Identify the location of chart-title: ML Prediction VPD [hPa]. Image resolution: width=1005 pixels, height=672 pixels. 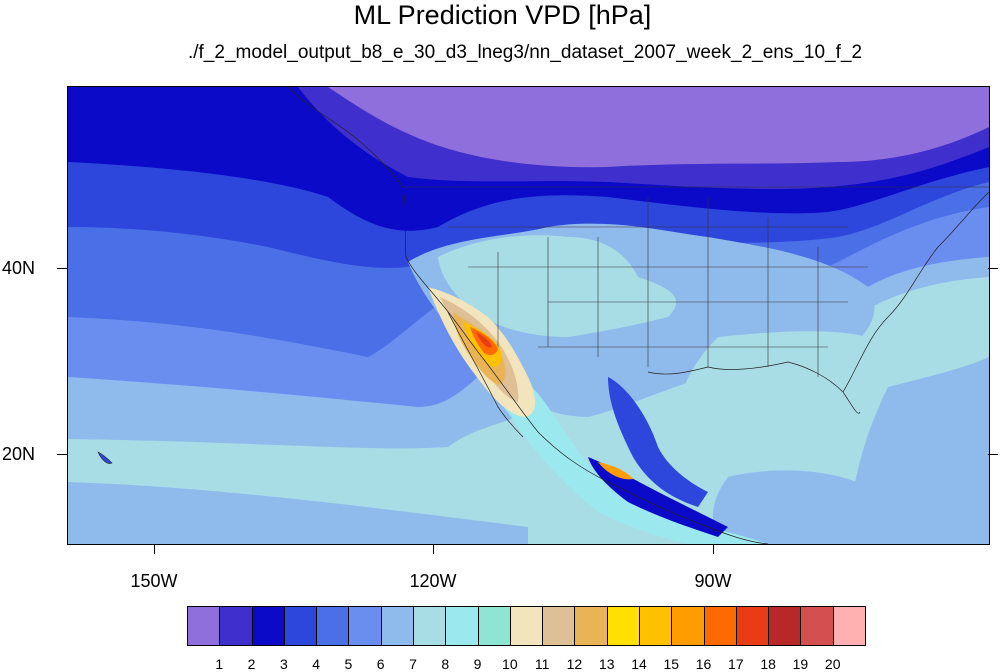
(502, 15).